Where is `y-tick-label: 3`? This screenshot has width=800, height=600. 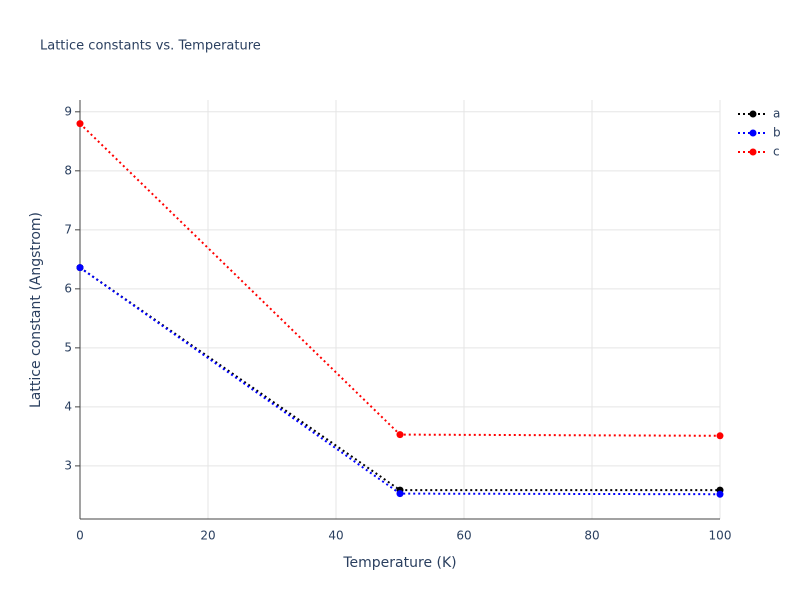
y-tick-label: 3 is located at coordinates (68, 465).